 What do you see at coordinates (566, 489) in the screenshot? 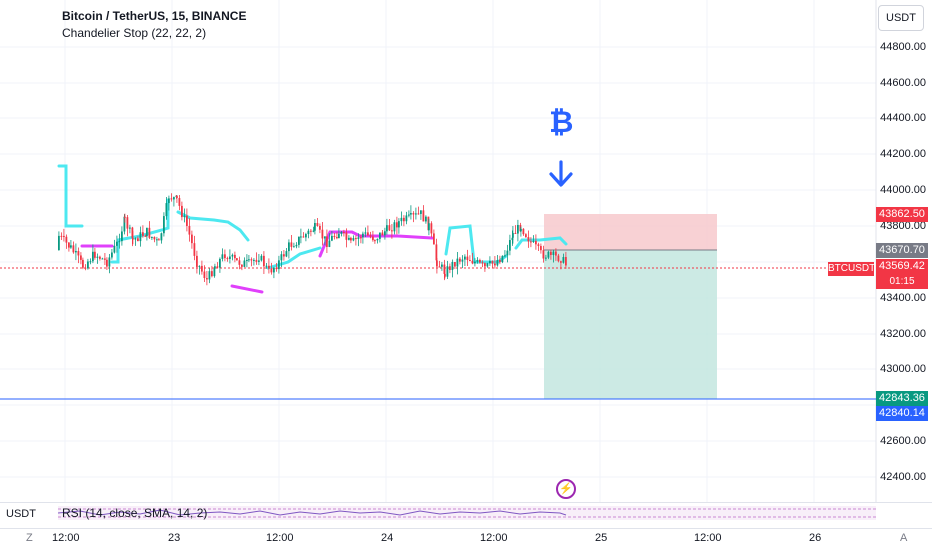
I see `flash-icon: ⚡` at bounding box center [566, 489].